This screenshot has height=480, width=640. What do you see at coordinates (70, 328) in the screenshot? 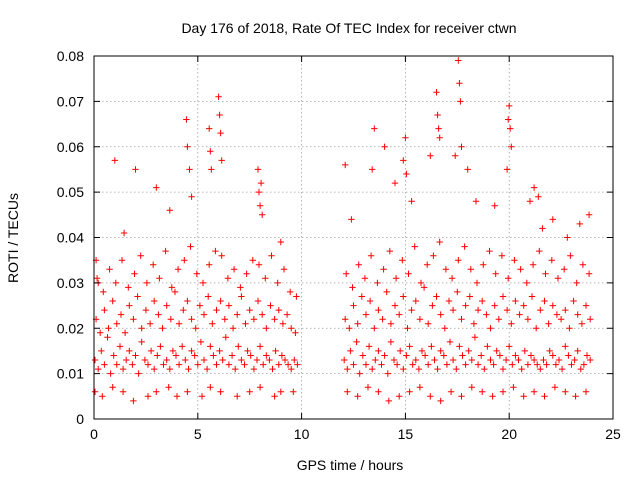
I see `y-tick-label: 0.02` at bounding box center [70, 328].